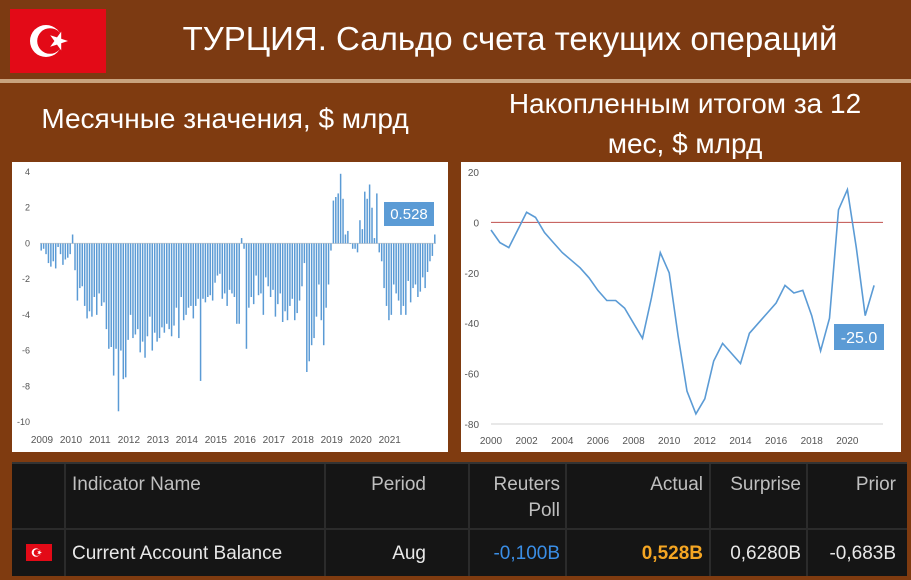 This screenshot has height=580, width=911. Describe the element at coordinates (776, 441) in the screenshot. I see `x-tick-label: 2016` at that location.